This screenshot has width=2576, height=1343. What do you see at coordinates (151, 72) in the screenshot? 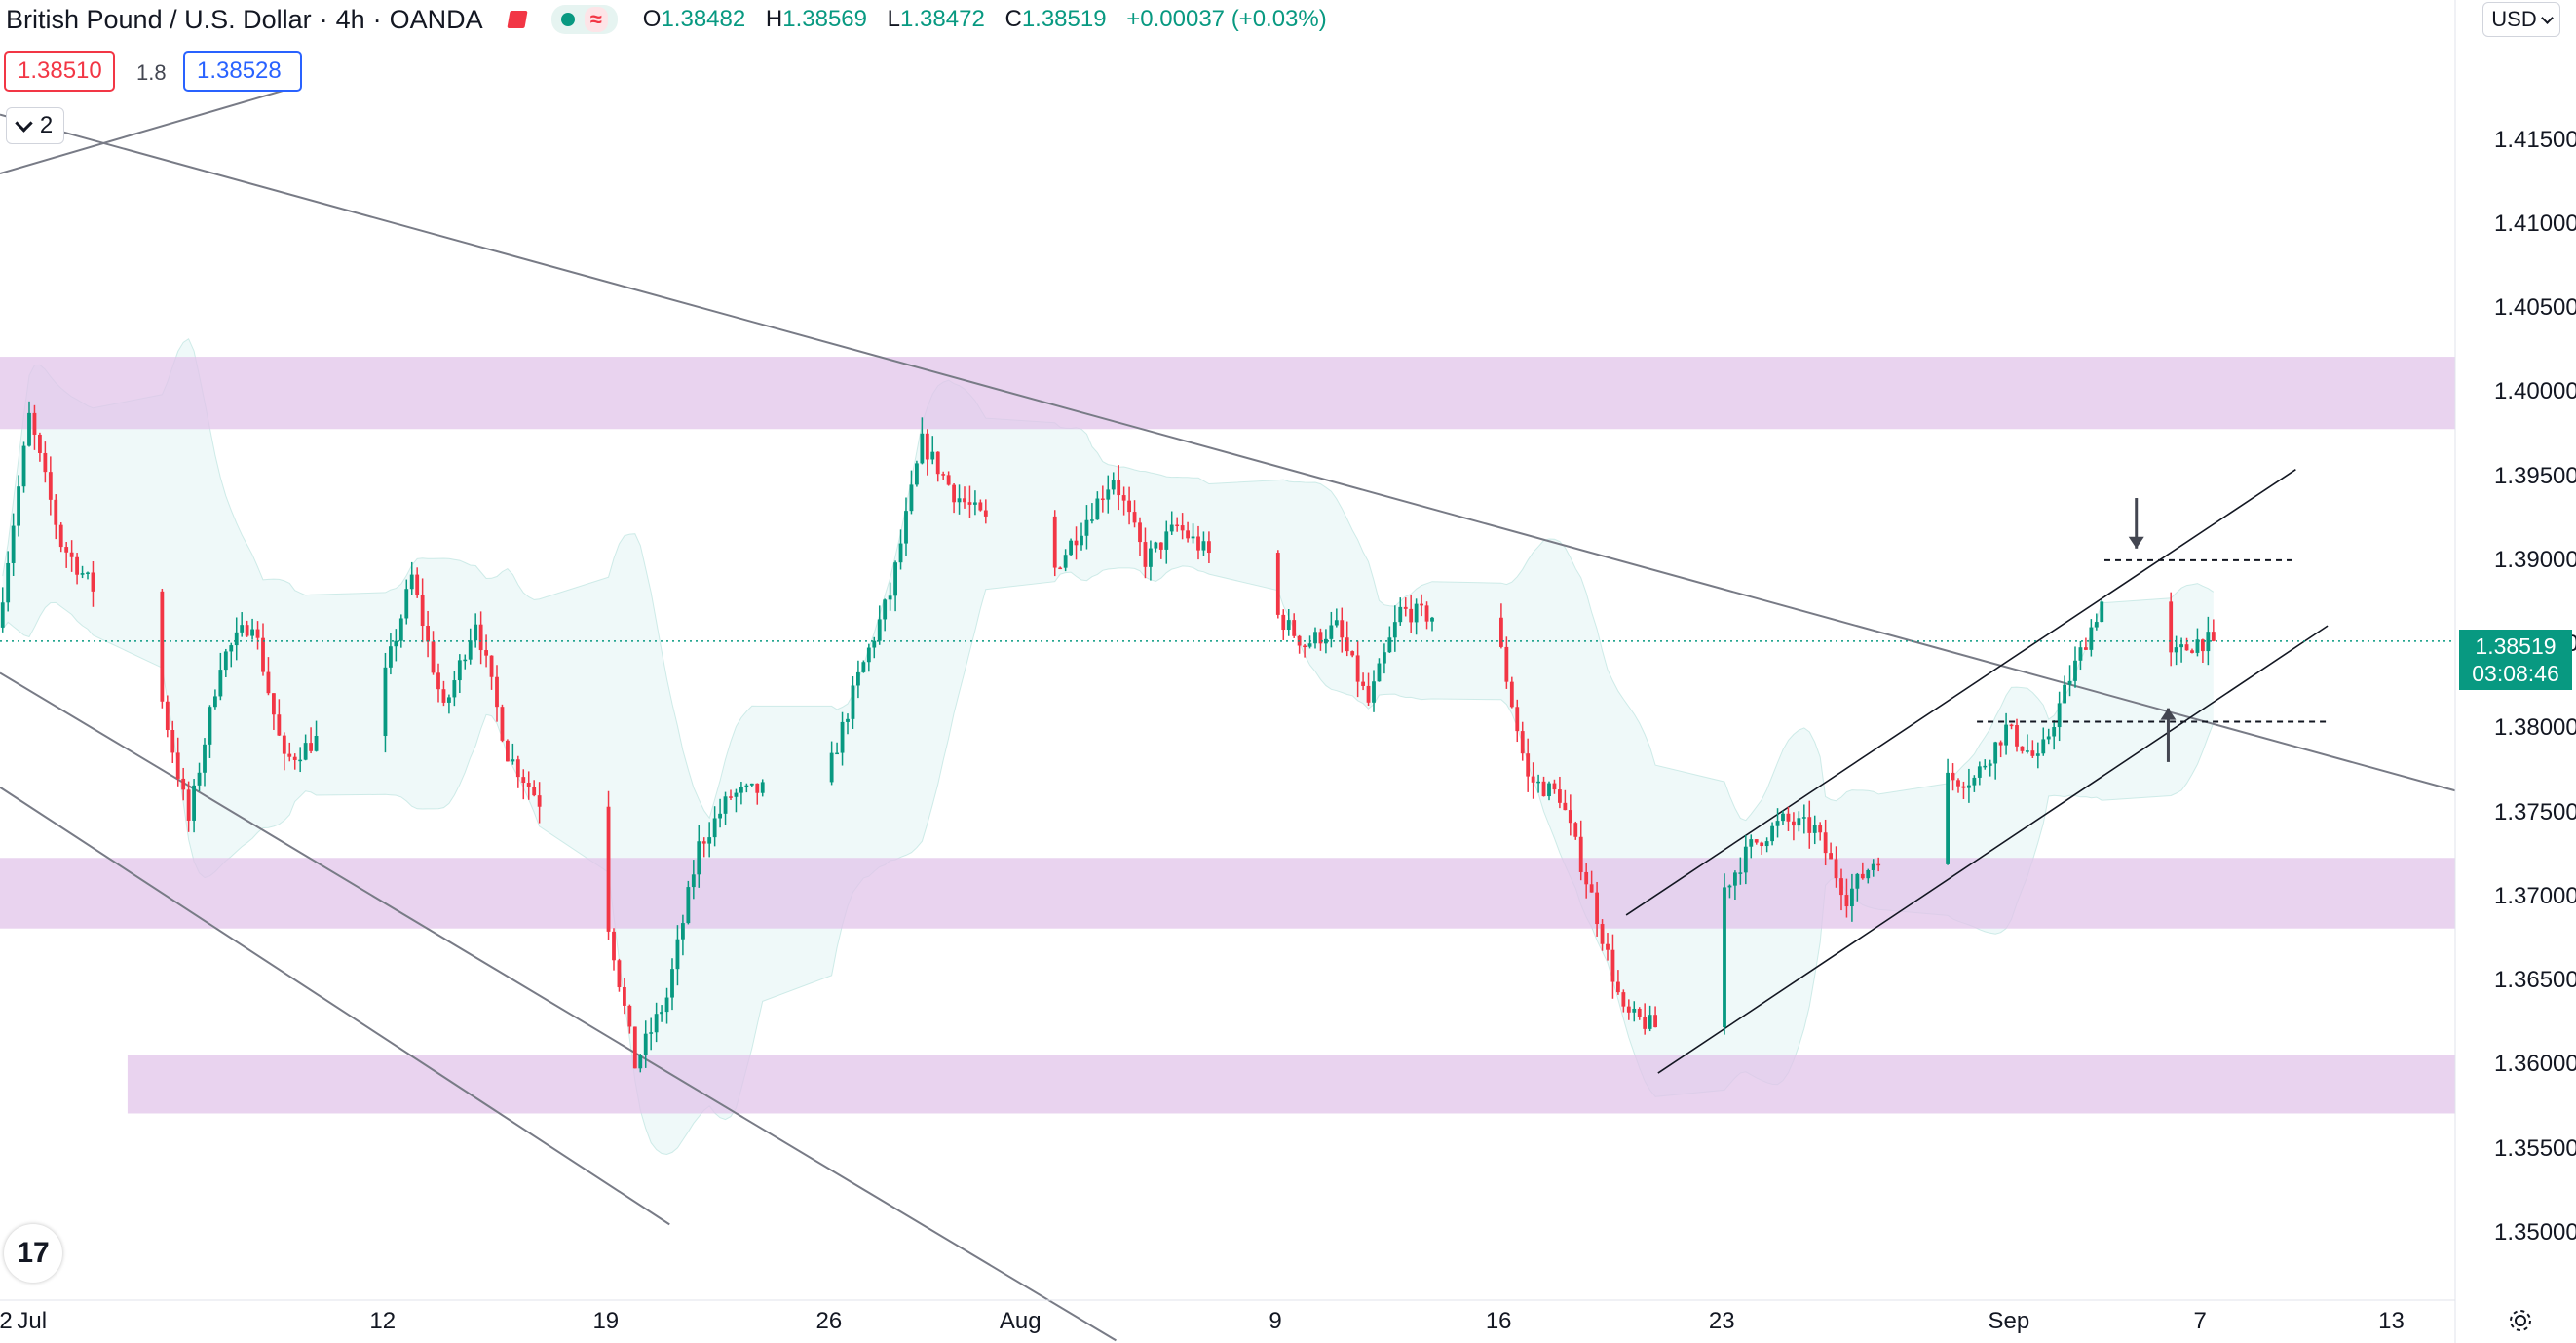
I see `spread-value: 1.8` at bounding box center [151, 72].